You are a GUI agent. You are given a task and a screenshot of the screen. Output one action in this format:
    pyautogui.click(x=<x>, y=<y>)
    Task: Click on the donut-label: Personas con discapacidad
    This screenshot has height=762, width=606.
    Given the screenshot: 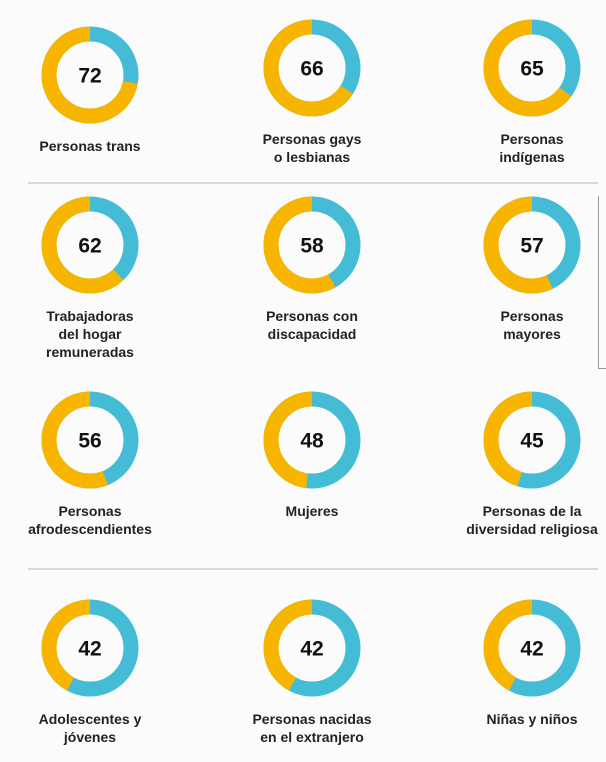 What is the action you would take?
    pyautogui.click(x=312, y=325)
    